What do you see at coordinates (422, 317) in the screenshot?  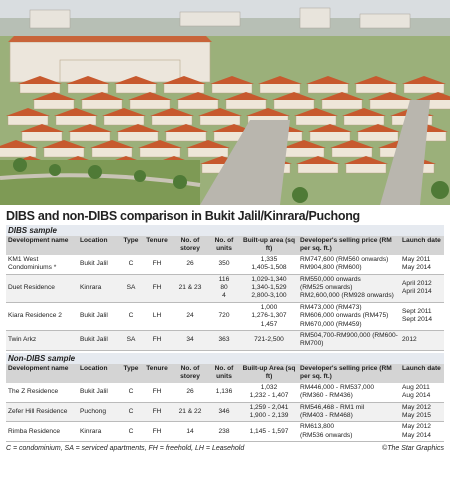 I see `table-cell: Sept 2011 Sept 2014` at bounding box center [422, 317].